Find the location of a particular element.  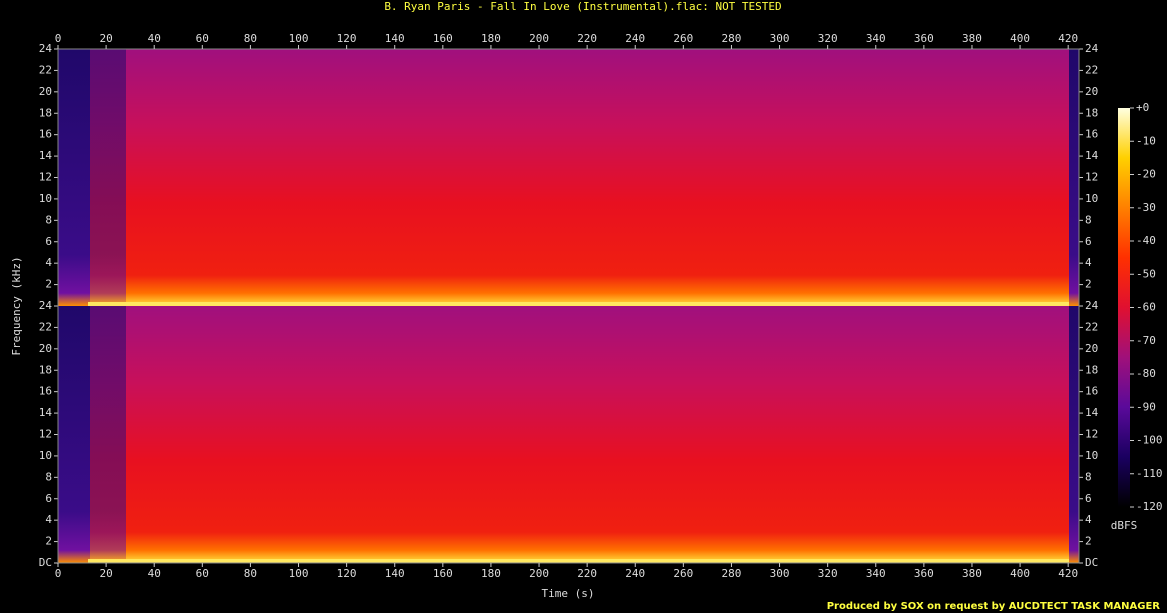

colorbar-tick-label: -120 is located at coordinates (1149, 506).